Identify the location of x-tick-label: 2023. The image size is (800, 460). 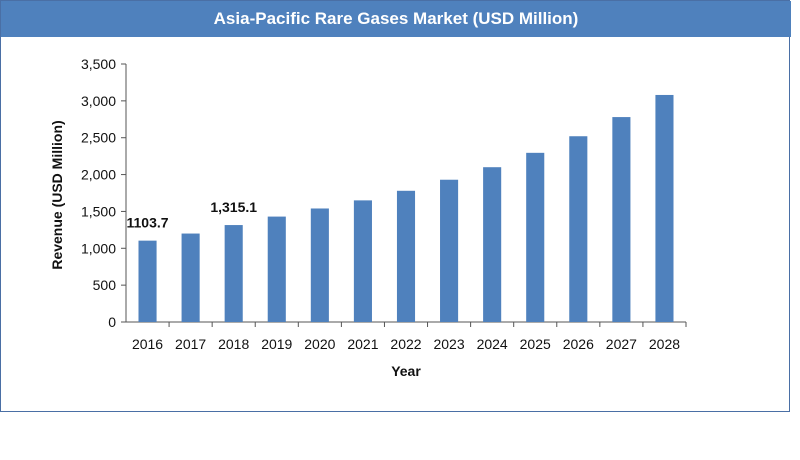
(448, 344).